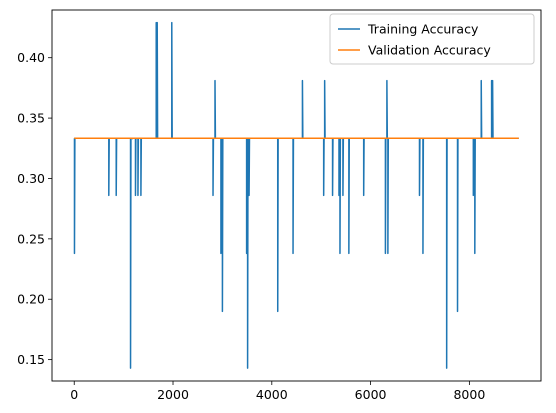 The image size is (556, 413). I want to click on x-tick-label: 6000, so click(371, 394).